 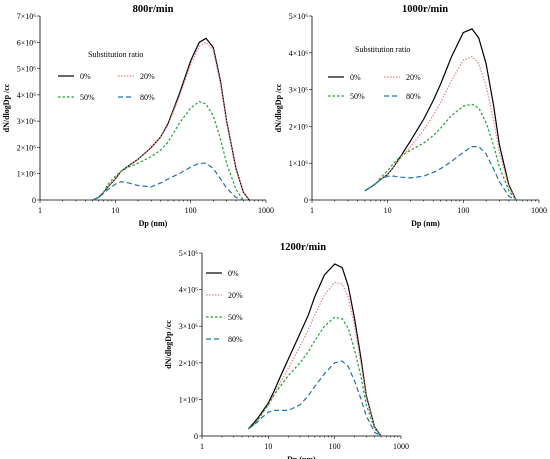 I want to click on chart-title: 800r/min, so click(x=153, y=9).